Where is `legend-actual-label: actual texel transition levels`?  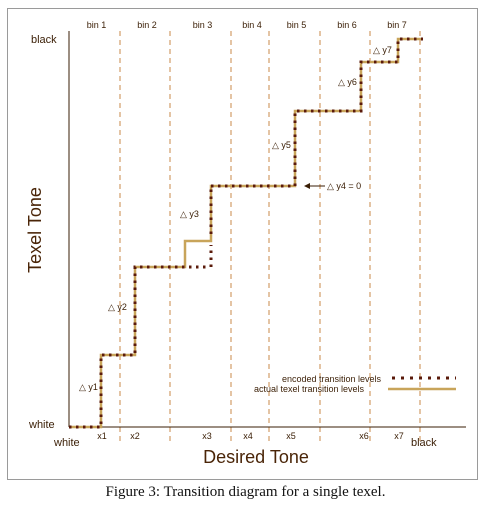 legend-actual-label: actual texel transition levels is located at coordinates (309, 389).